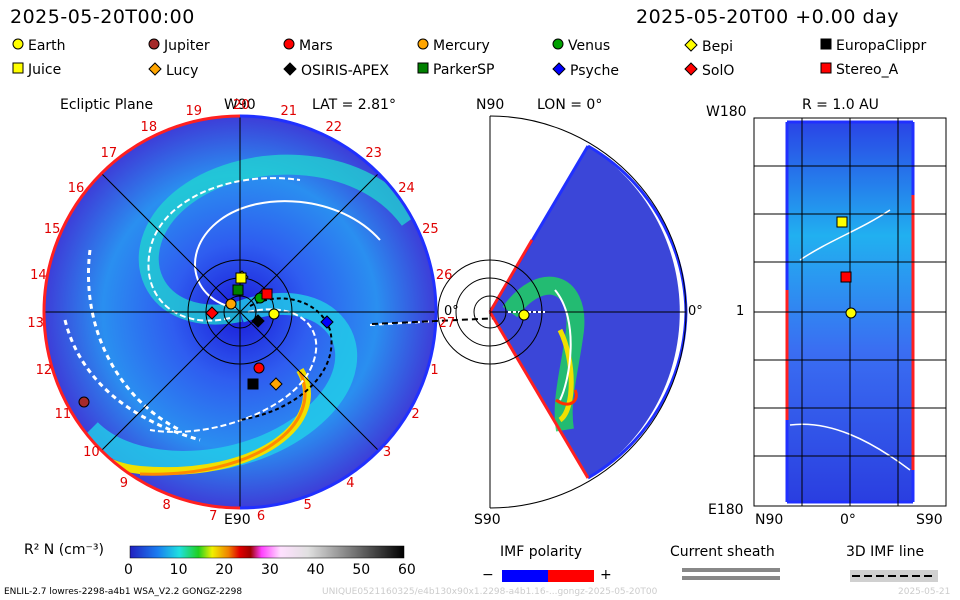  What do you see at coordinates (718, 71) in the screenshot?
I see `legend-label: SolO` at bounding box center [718, 71].